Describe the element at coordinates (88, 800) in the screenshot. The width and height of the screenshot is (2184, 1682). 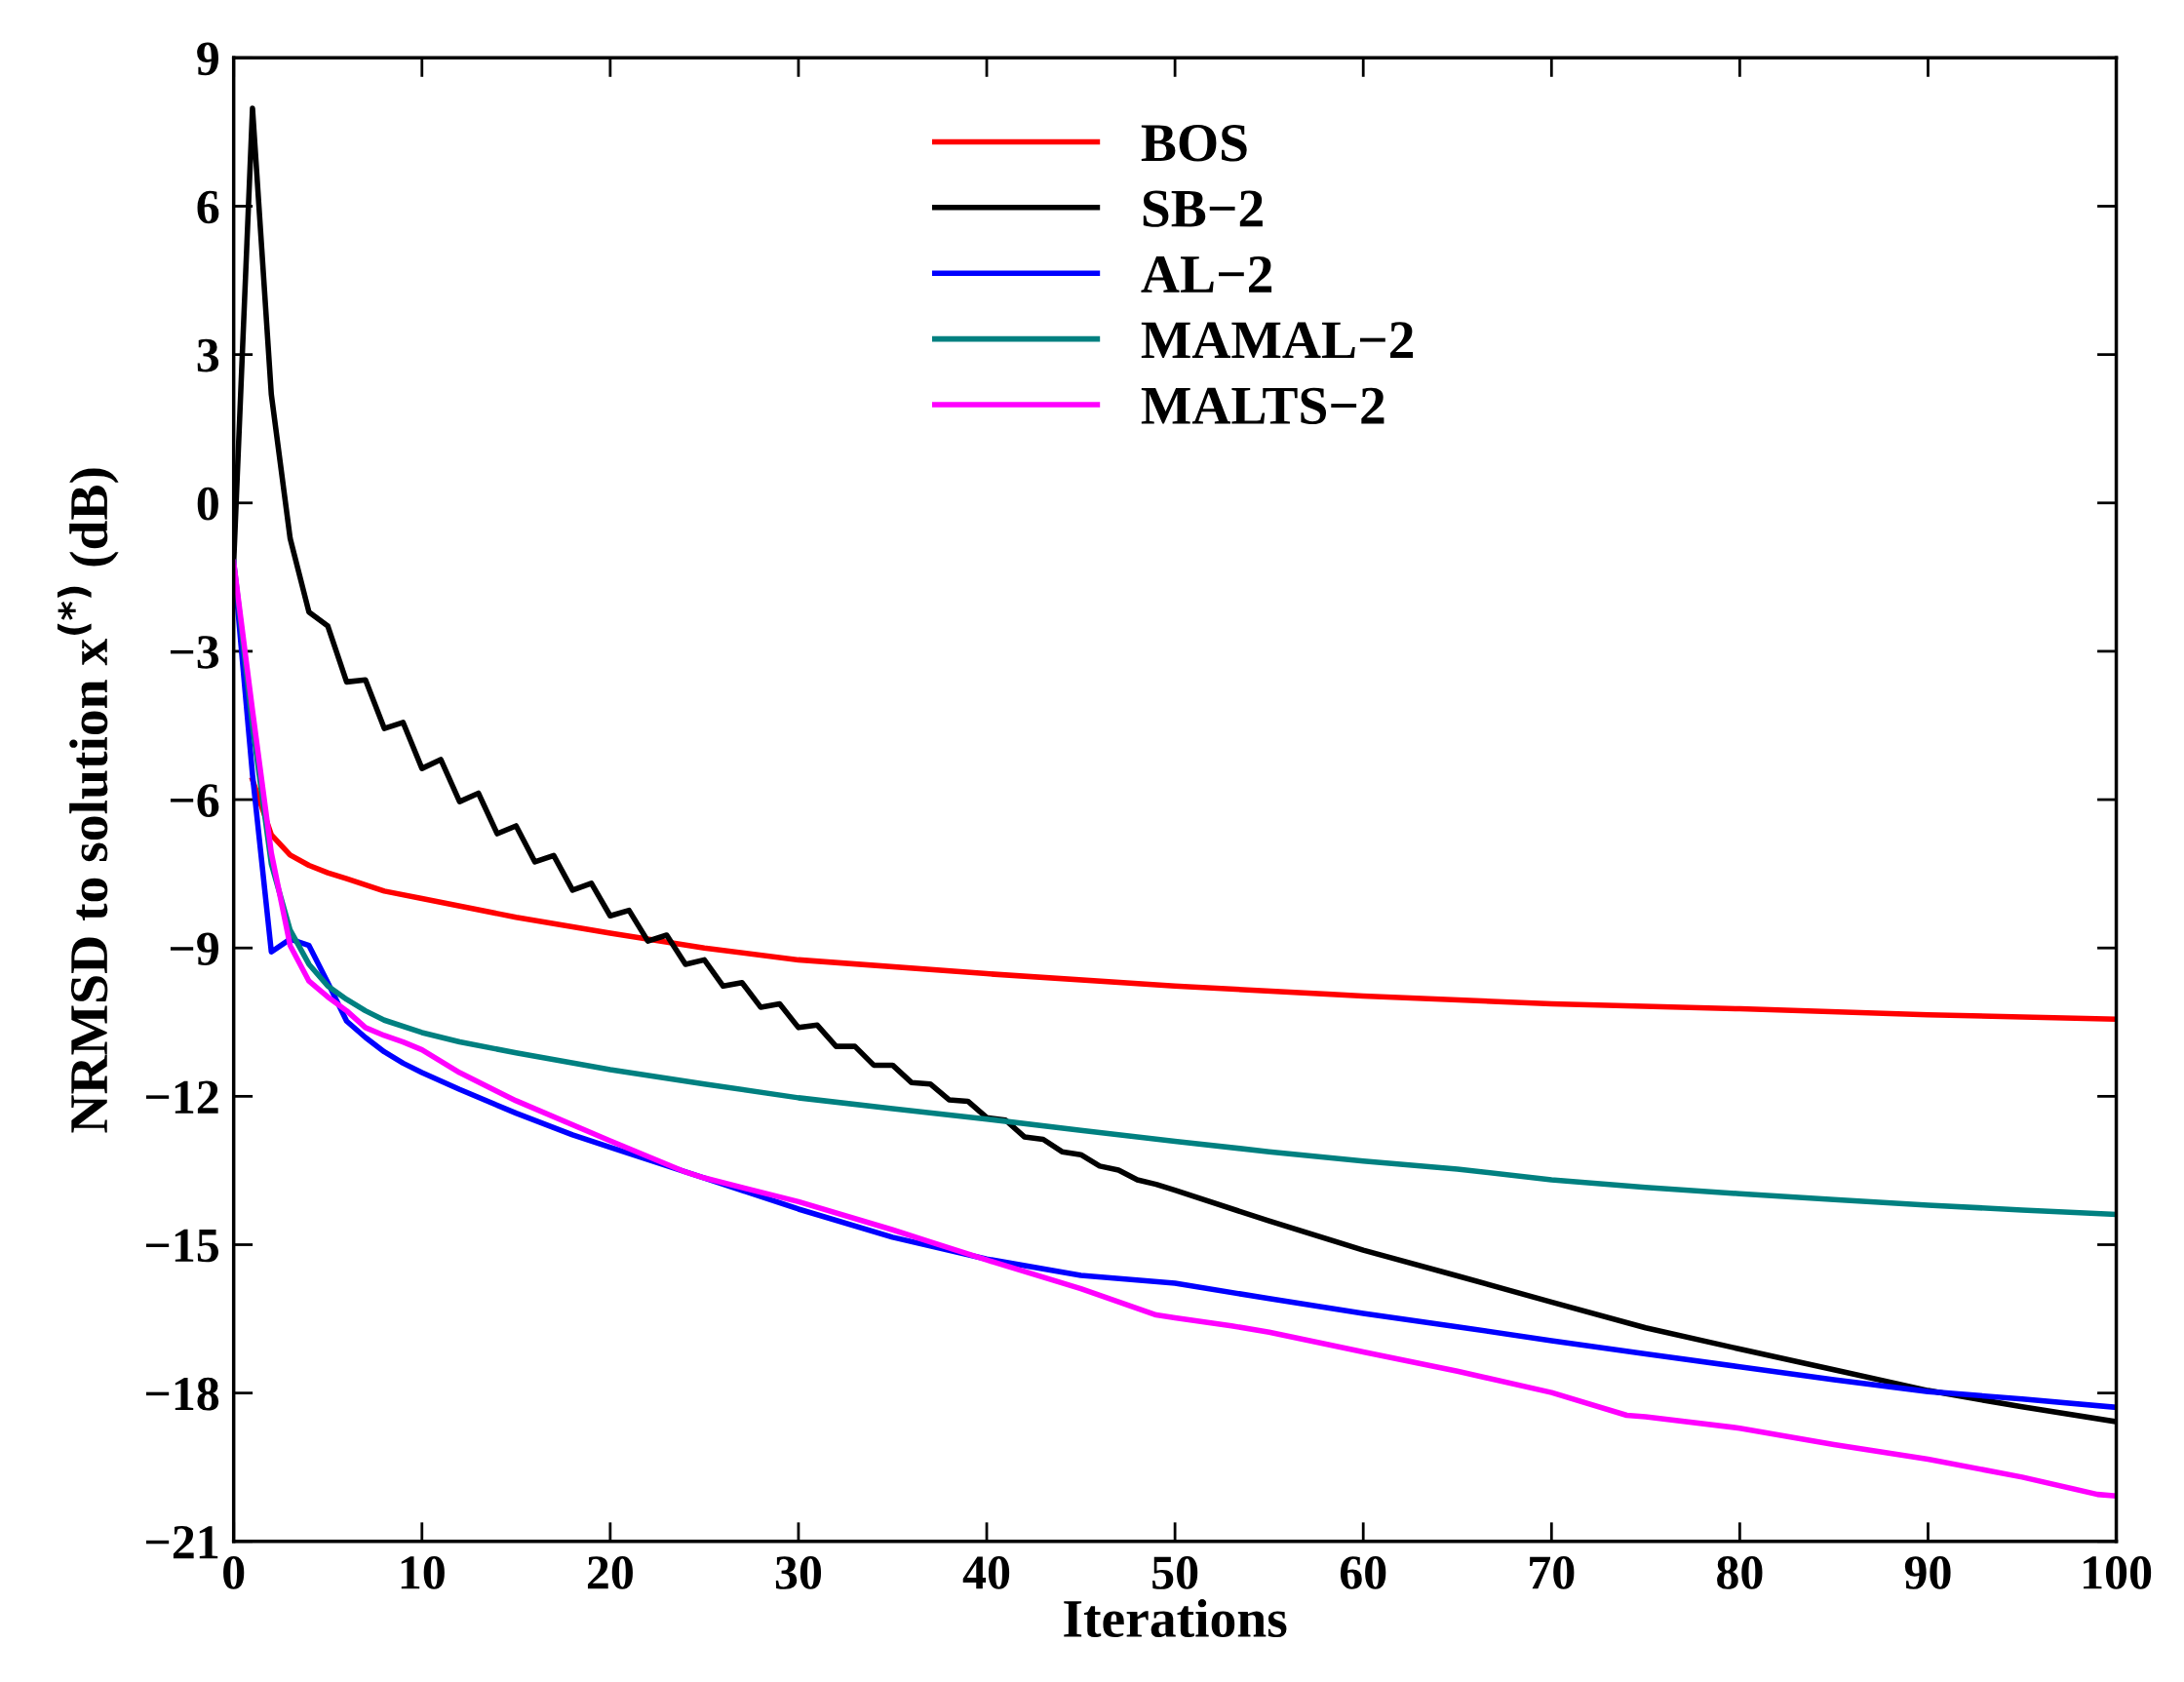
I see `y-axis-title: NRMSD to solution x$^{(*)}$ (dB)` at that location.